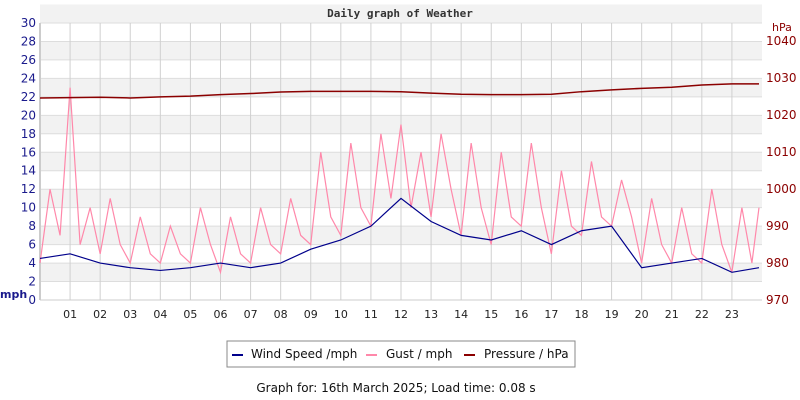 This screenshot has width=800, height=400. What do you see at coordinates (399, 91) in the screenshot?
I see `pressure-line` at bounding box center [399, 91].